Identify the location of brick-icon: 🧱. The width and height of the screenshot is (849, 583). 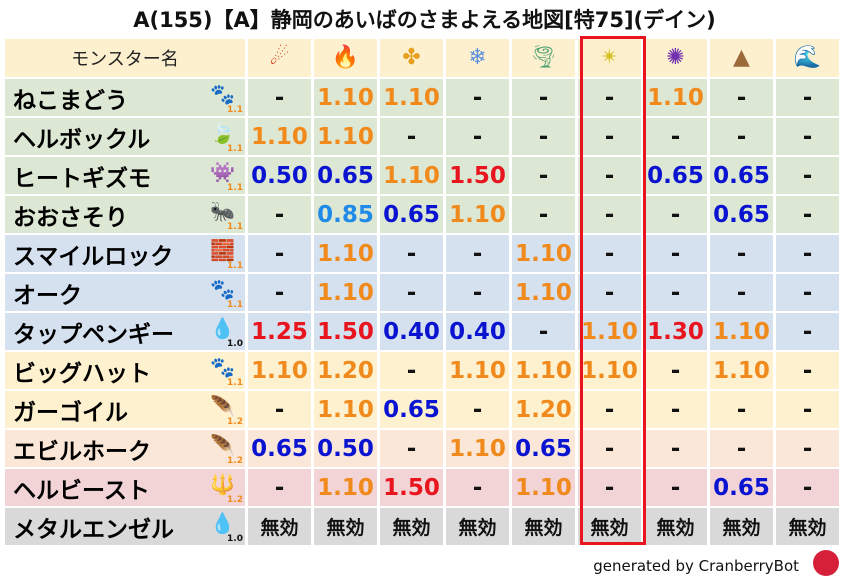
(222, 250).